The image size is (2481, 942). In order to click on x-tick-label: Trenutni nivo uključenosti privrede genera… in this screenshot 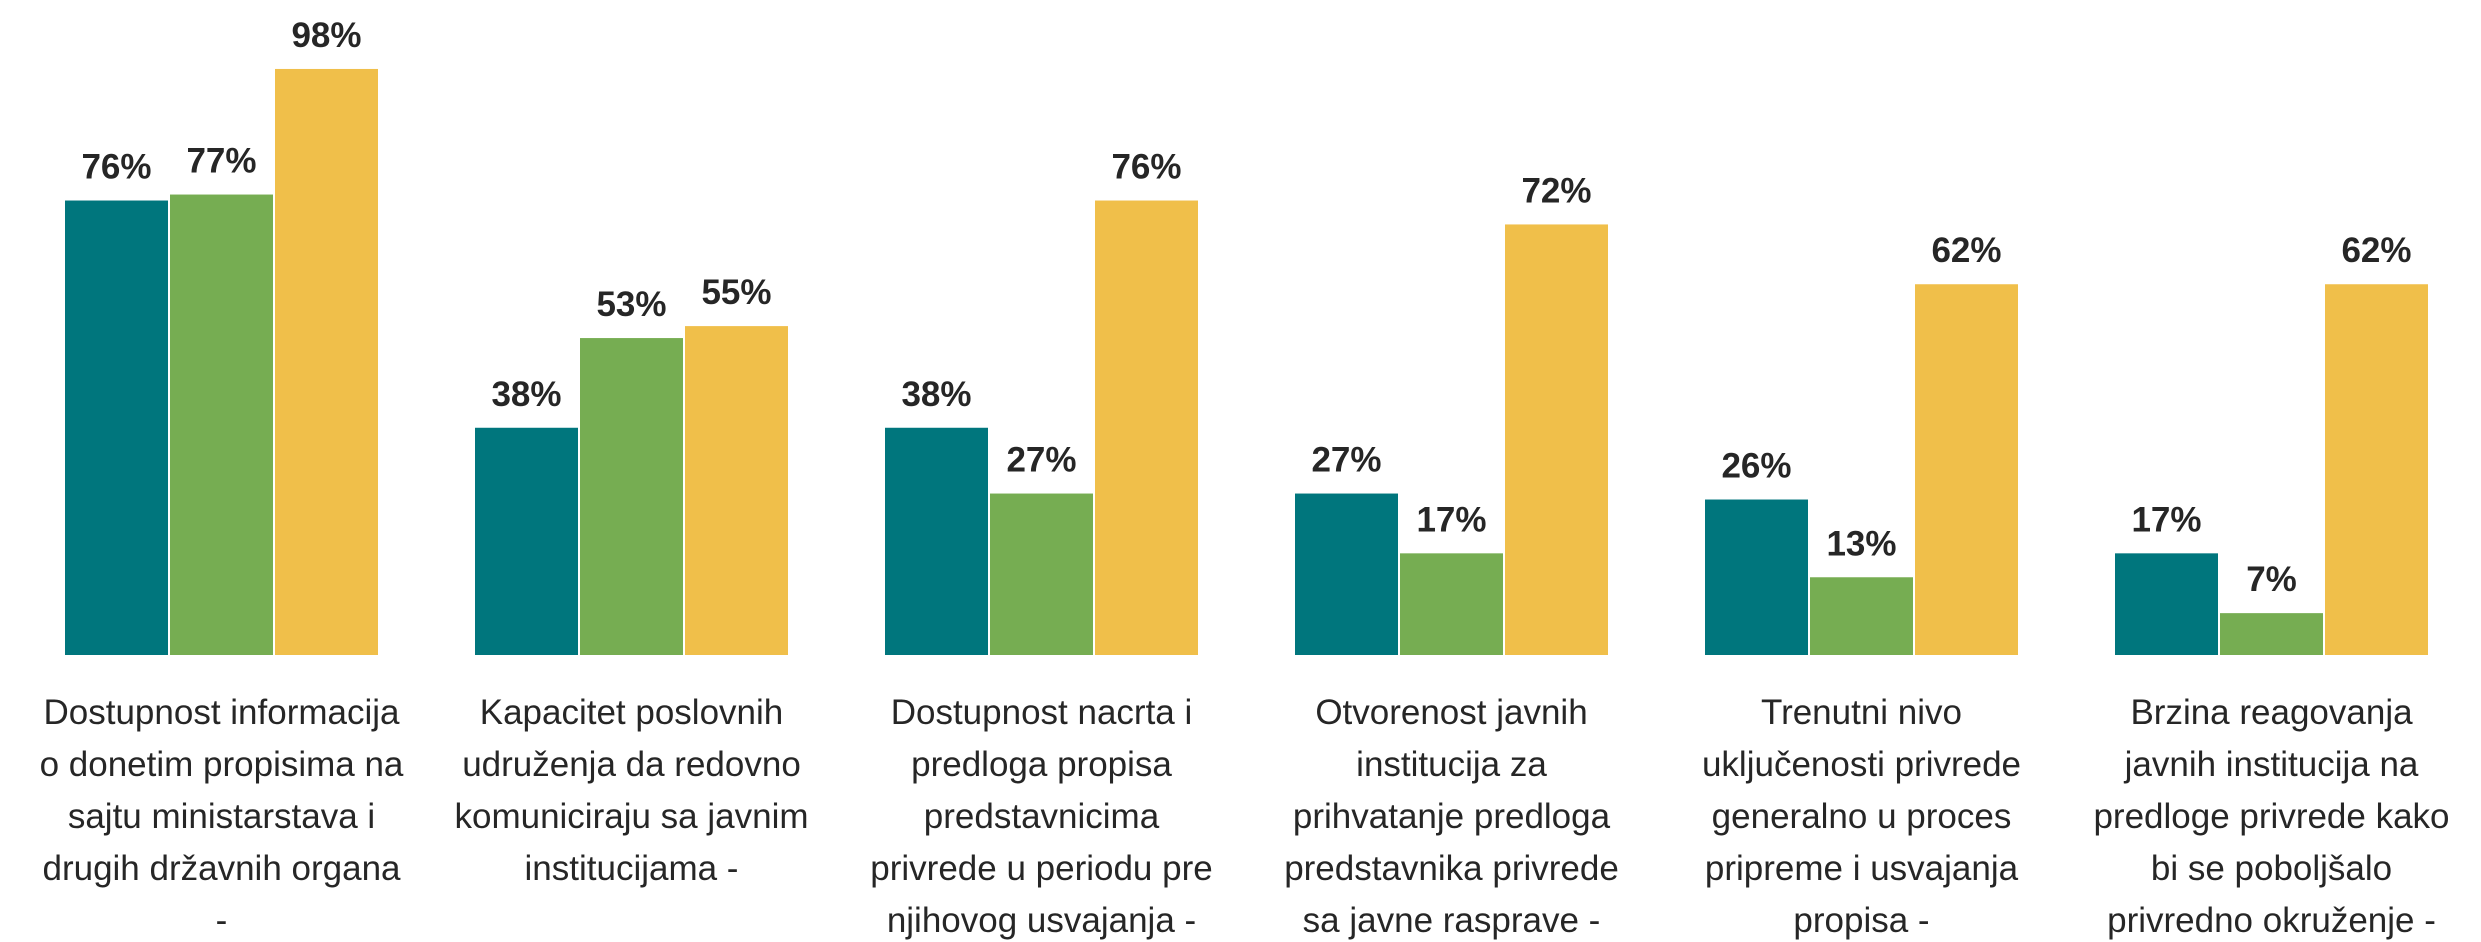, I will do `click(1861, 816)`.